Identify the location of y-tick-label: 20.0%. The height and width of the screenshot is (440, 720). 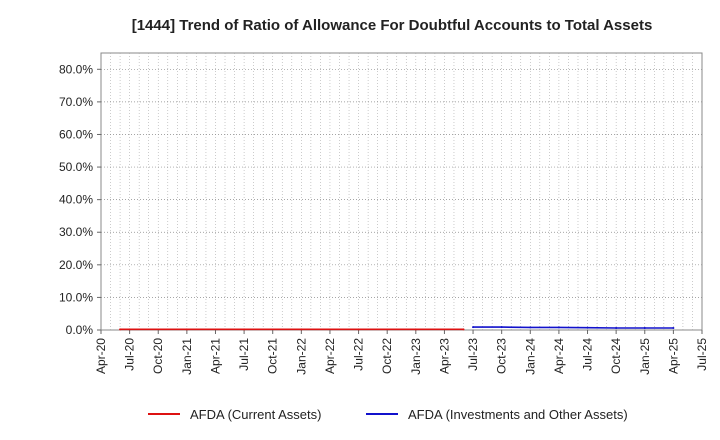
(76, 265).